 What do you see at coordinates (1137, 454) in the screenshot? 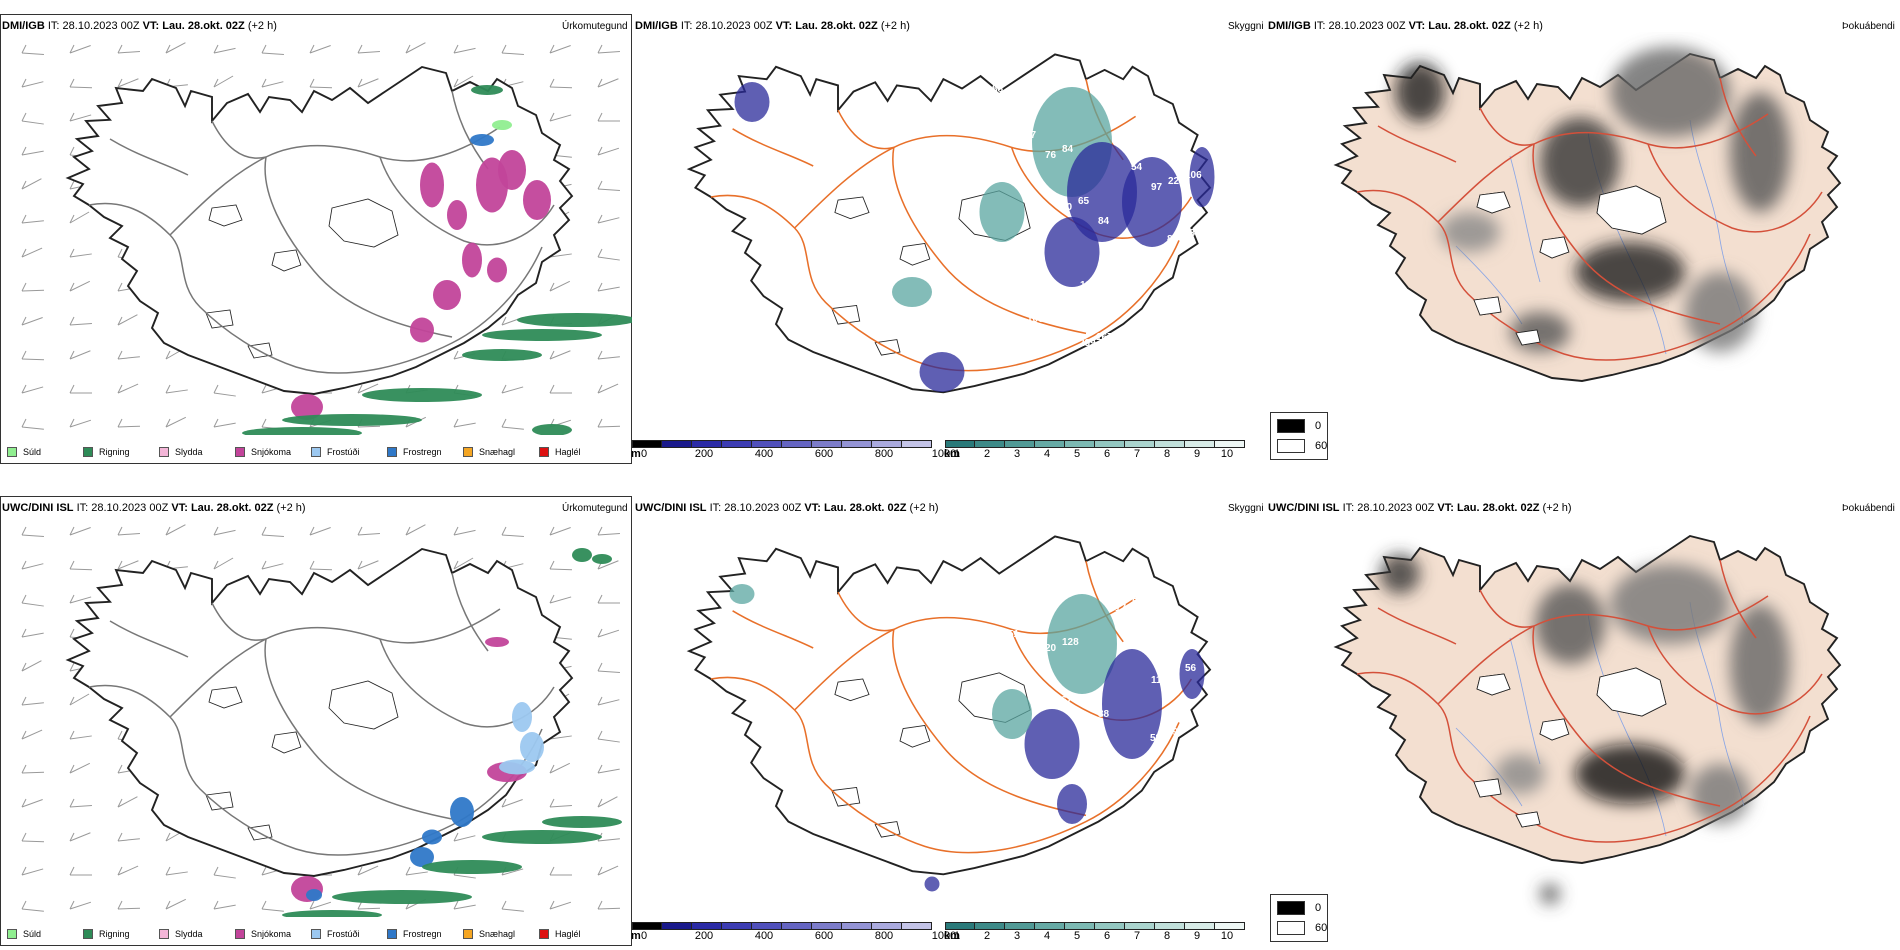
I see `tick-label: 7` at bounding box center [1137, 454].